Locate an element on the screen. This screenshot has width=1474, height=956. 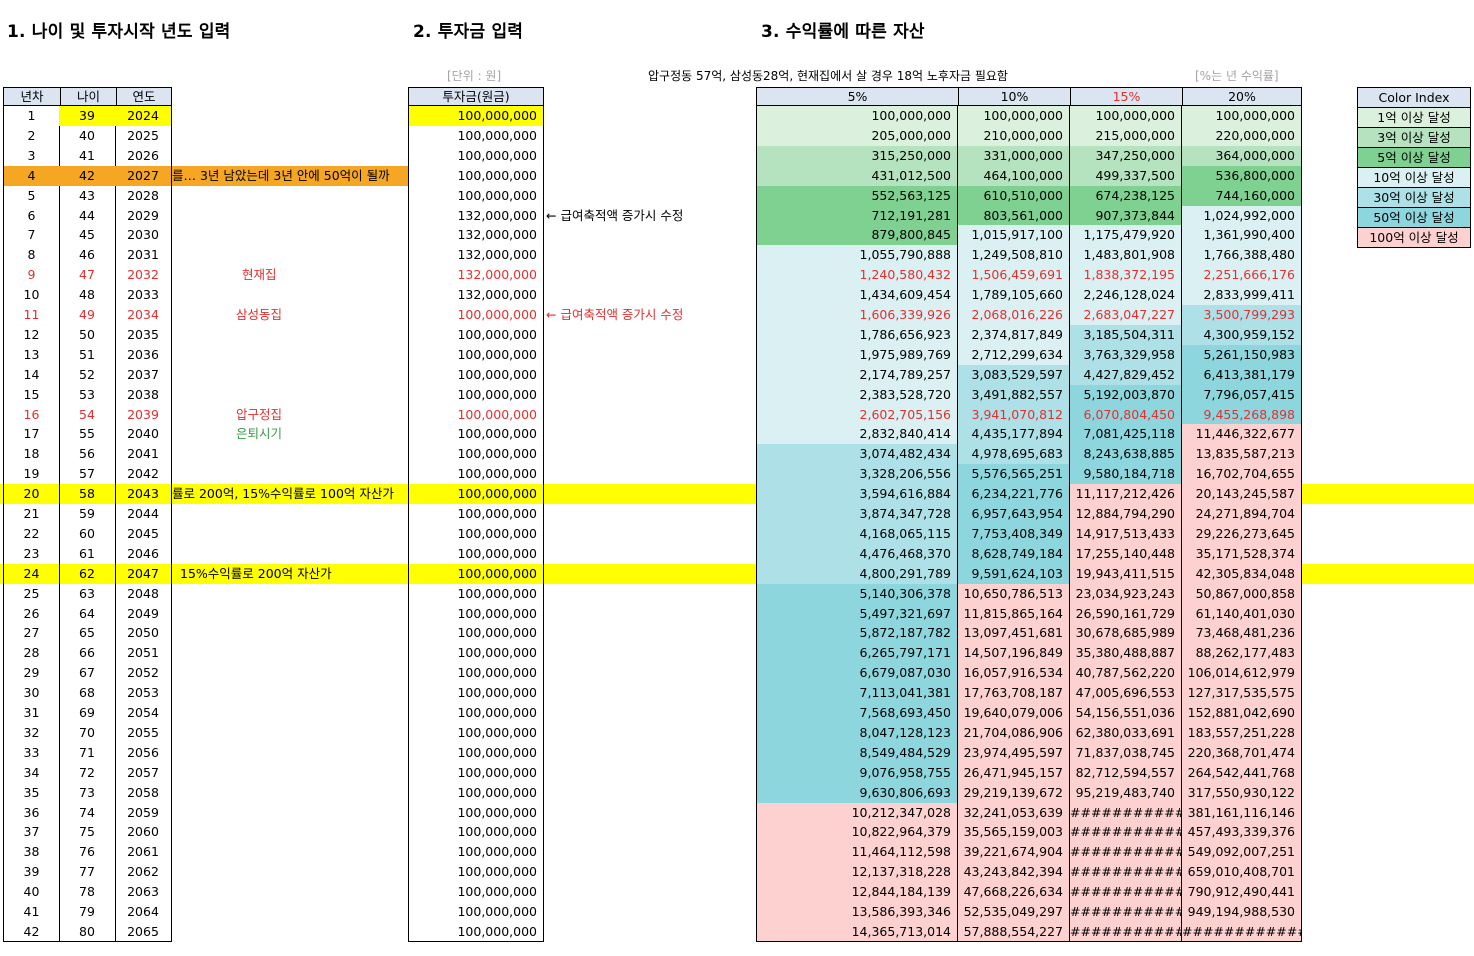
age-cell: 47 is located at coordinates (87, 275).